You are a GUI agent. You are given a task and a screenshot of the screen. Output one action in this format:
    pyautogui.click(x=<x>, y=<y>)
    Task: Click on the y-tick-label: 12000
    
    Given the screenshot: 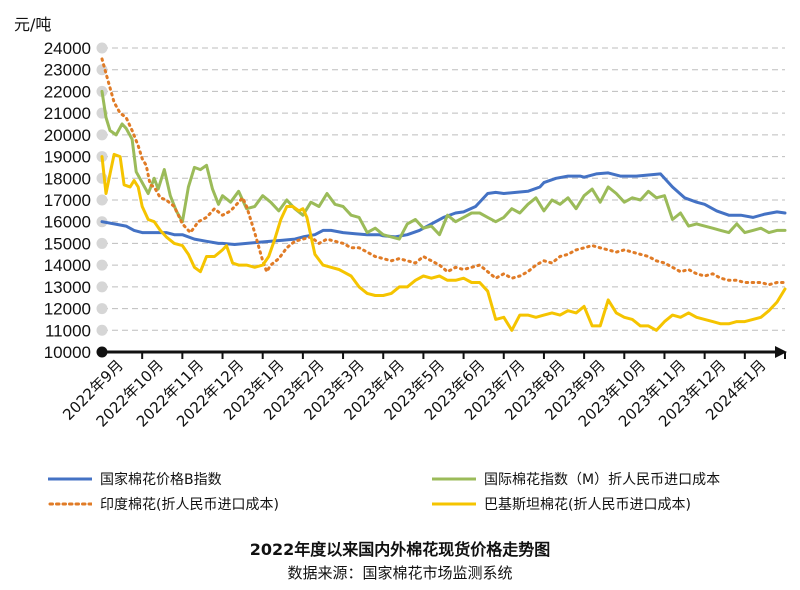 What is the action you would take?
    pyautogui.click(x=67, y=309)
    